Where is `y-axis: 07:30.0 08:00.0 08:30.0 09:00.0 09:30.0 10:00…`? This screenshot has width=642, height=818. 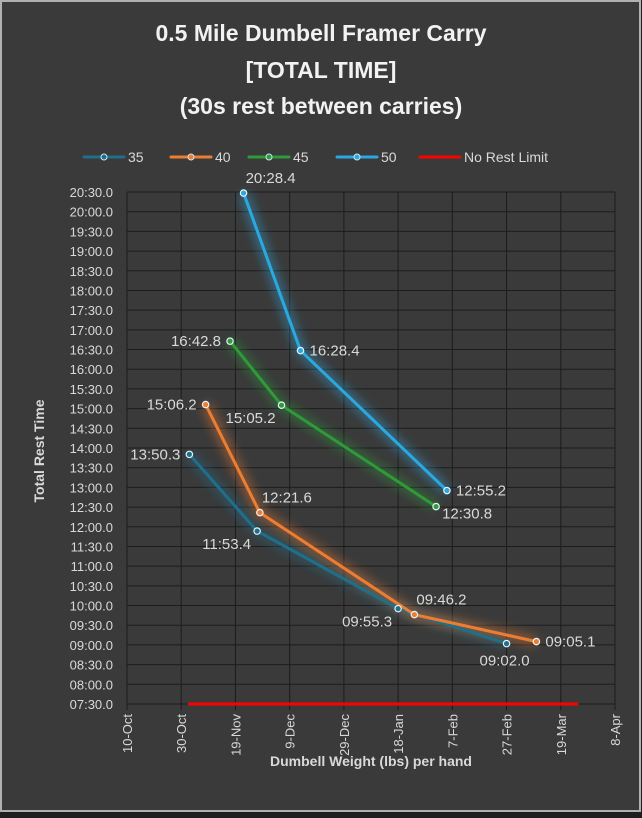
y-axis: 07:30.0 08:00.0 08:30.0 09:00.0 09:30.0 10:00… is located at coordinates (91, 448).